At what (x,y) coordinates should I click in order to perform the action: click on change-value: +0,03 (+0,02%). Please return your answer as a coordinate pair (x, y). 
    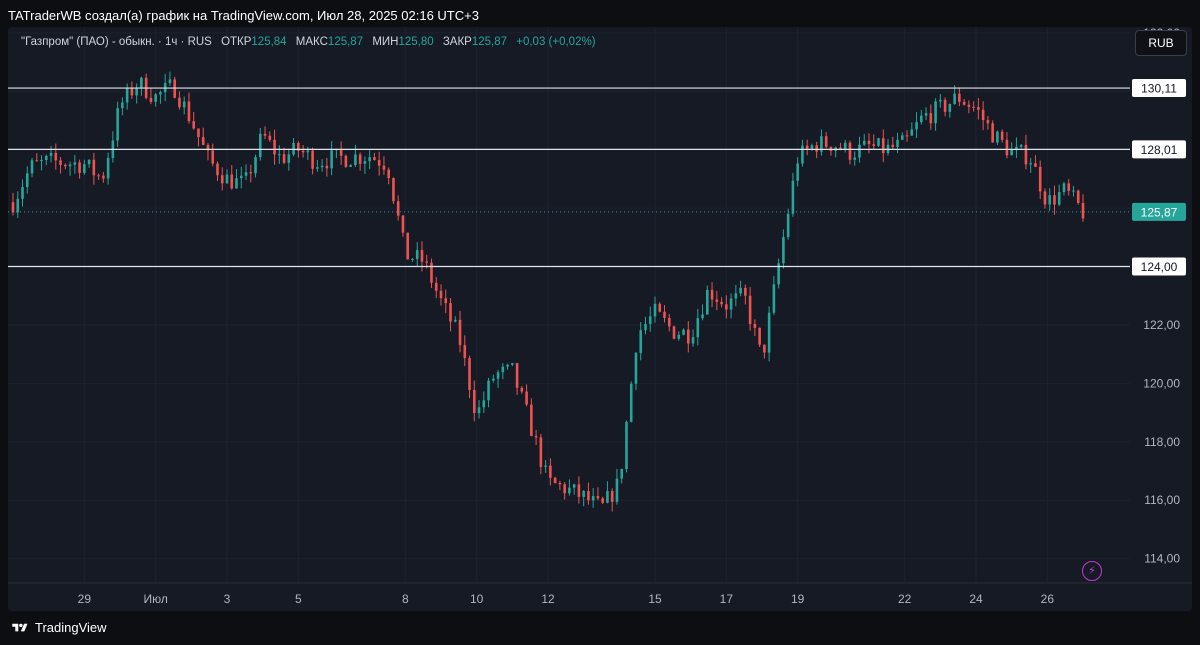
    Looking at the image, I should click on (556, 42).